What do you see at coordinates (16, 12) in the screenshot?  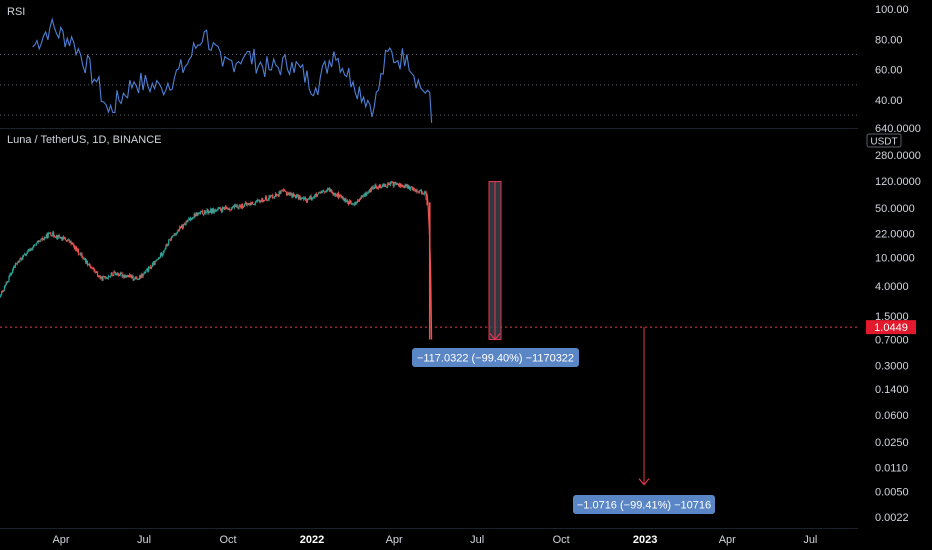 I see `rsi-title: RSI` at bounding box center [16, 12].